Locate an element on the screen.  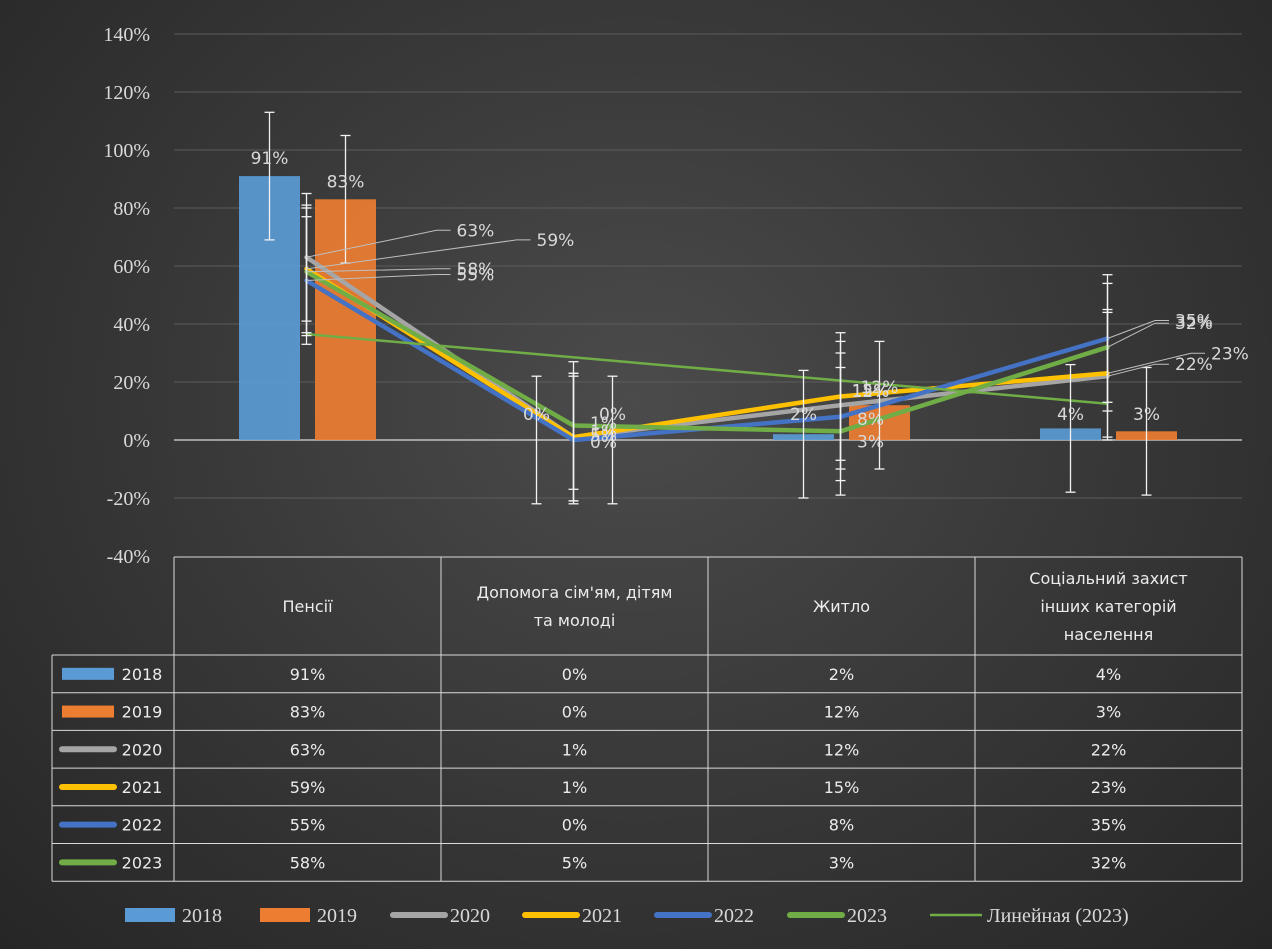
table-cell: 83% is located at coordinates (308, 712).